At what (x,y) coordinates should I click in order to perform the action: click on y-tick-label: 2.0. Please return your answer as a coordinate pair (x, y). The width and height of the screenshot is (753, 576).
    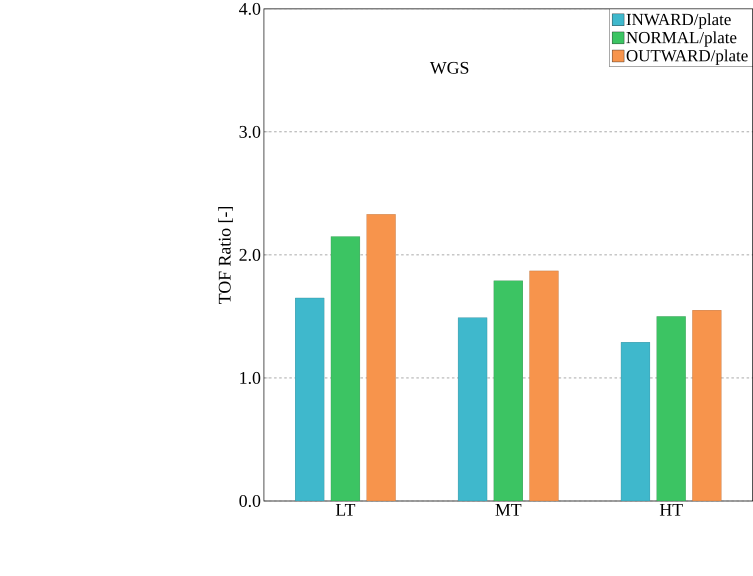
    Looking at the image, I should click on (249, 254).